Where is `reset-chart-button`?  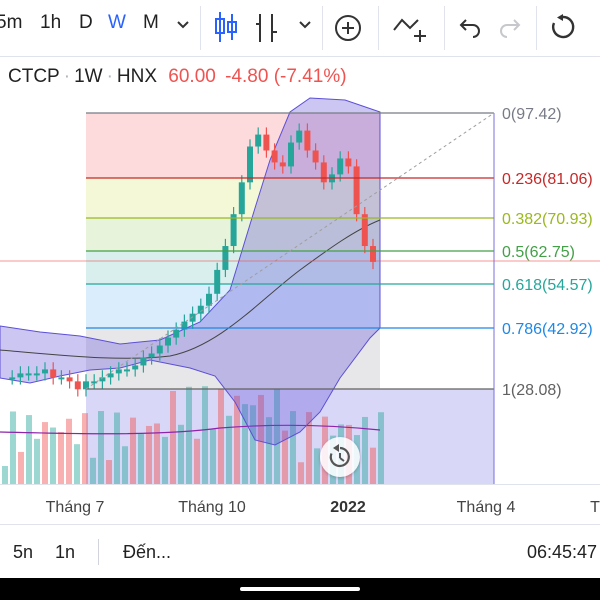
reset-chart-button is located at coordinates (340, 457).